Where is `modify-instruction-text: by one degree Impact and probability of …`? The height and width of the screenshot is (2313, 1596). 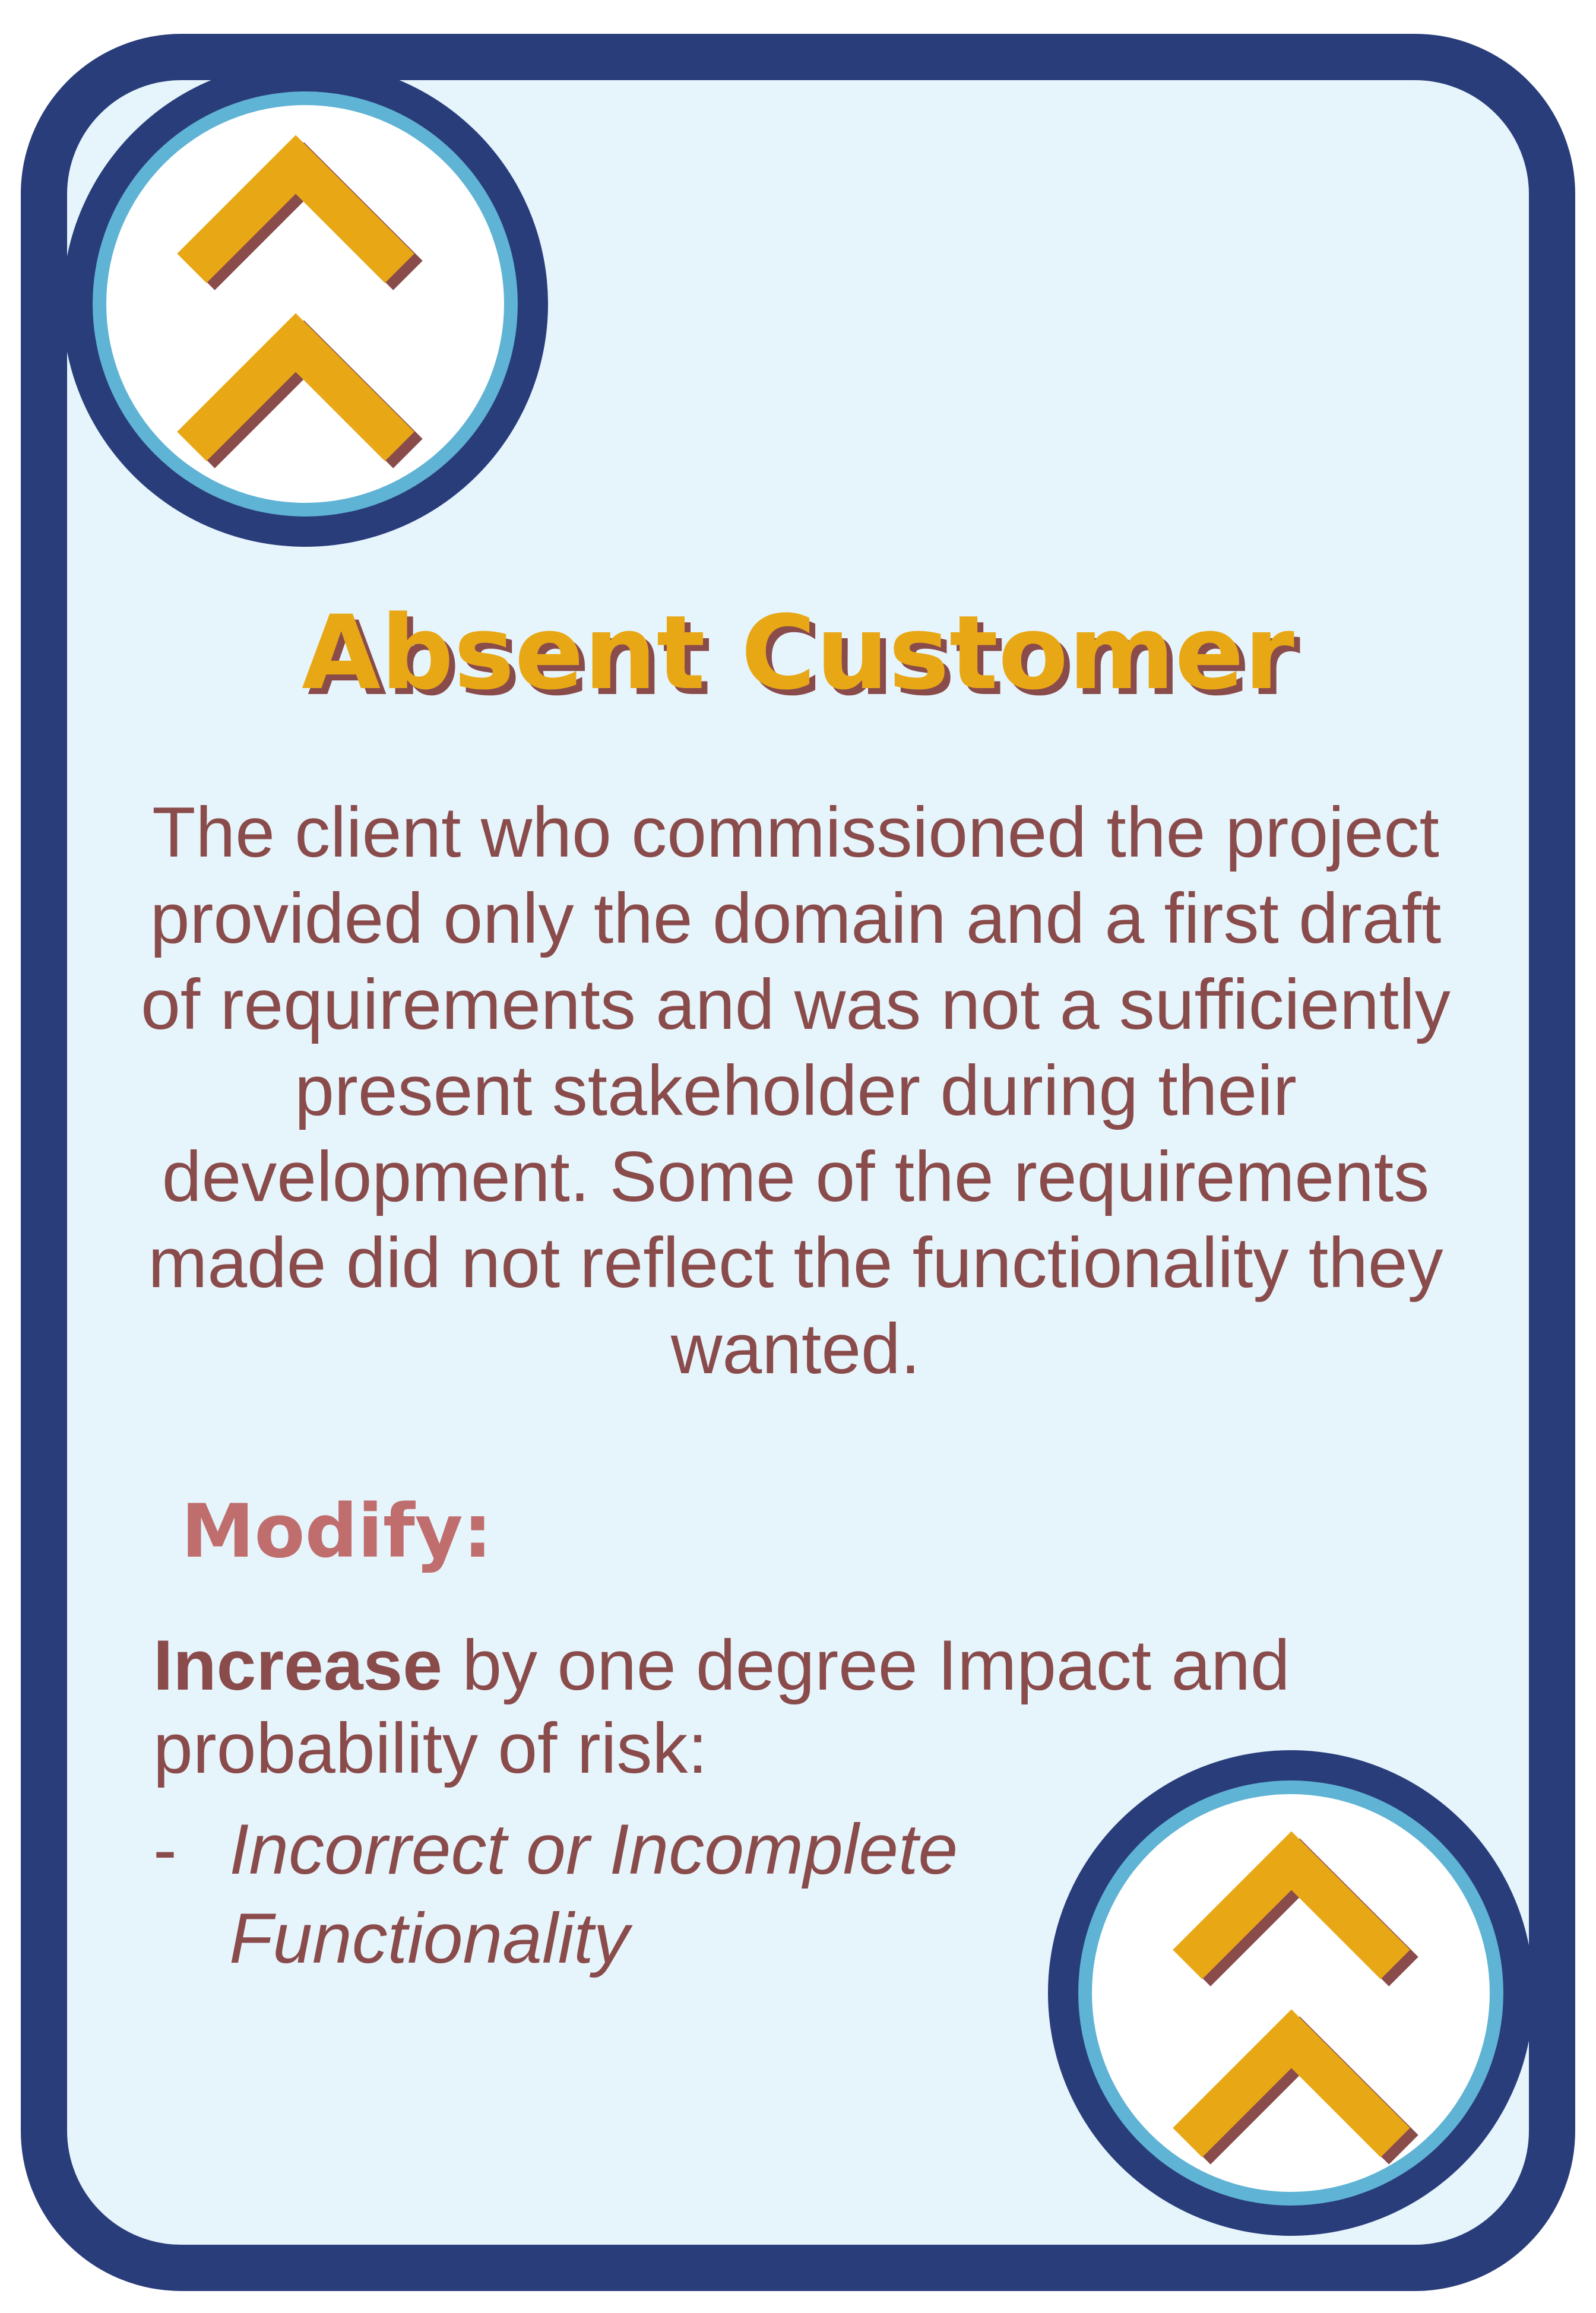
modify-instruction-text: by one degree Impact and probability of … is located at coordinates (721, 1707).